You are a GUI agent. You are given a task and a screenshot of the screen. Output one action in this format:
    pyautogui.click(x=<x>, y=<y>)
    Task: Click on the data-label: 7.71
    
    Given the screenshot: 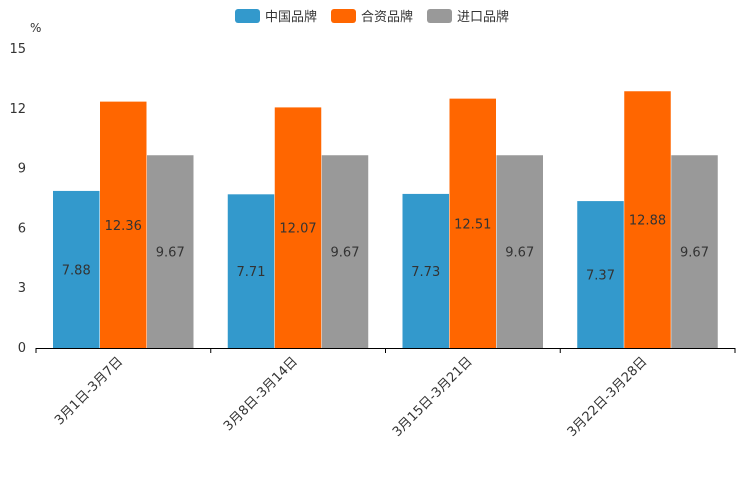 What is the action you would take?
    pyautogui.click(x=251, y=272)
    